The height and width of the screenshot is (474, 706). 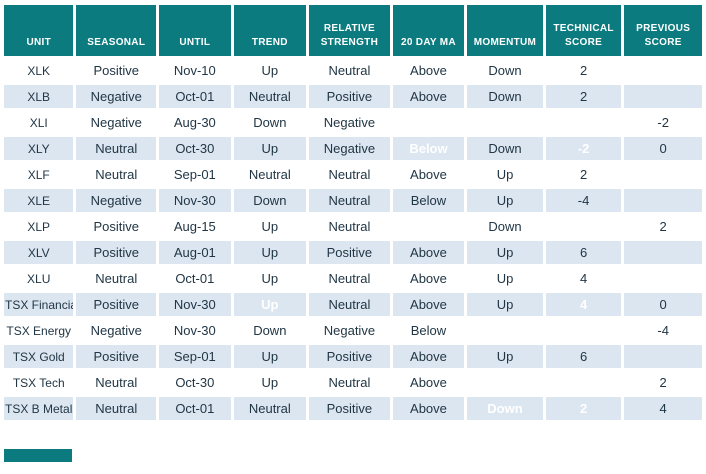 I want to click on cell-unit: XLU, so click(x=39, y=278).